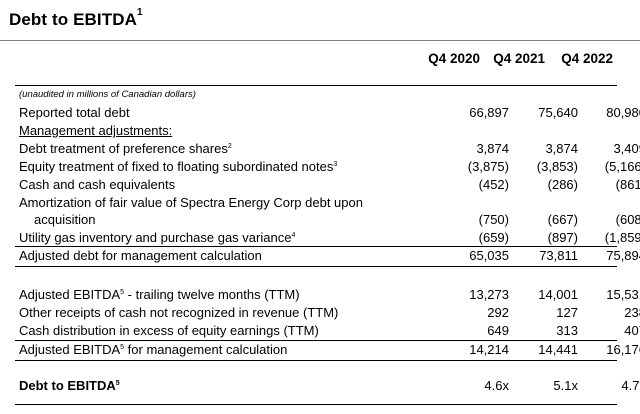 The height and width of the screenshot is (414, 640). What do you see at coordinates (76, 18) in the screenshot?
I see `page-title: Debt to EBITDA1` at bounding box center [76, 18].